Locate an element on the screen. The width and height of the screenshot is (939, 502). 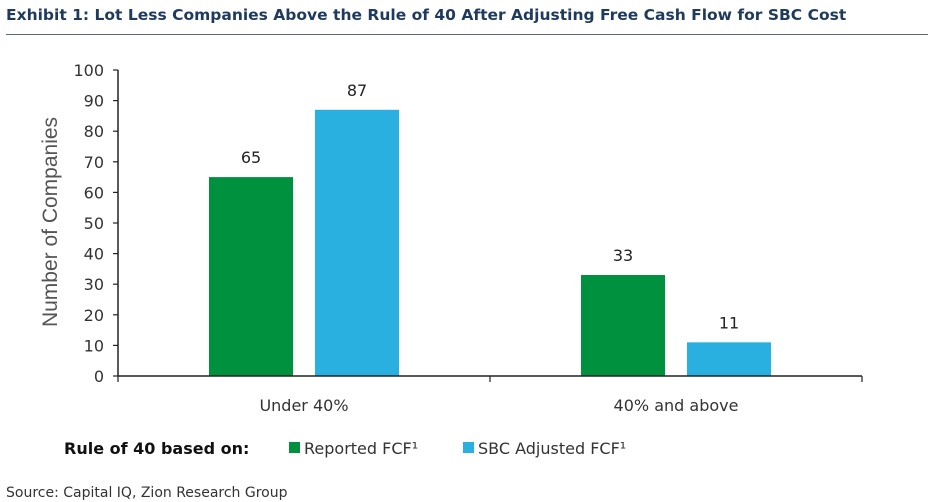
y-tick-label: 90 is located at coordinates (94, 101).